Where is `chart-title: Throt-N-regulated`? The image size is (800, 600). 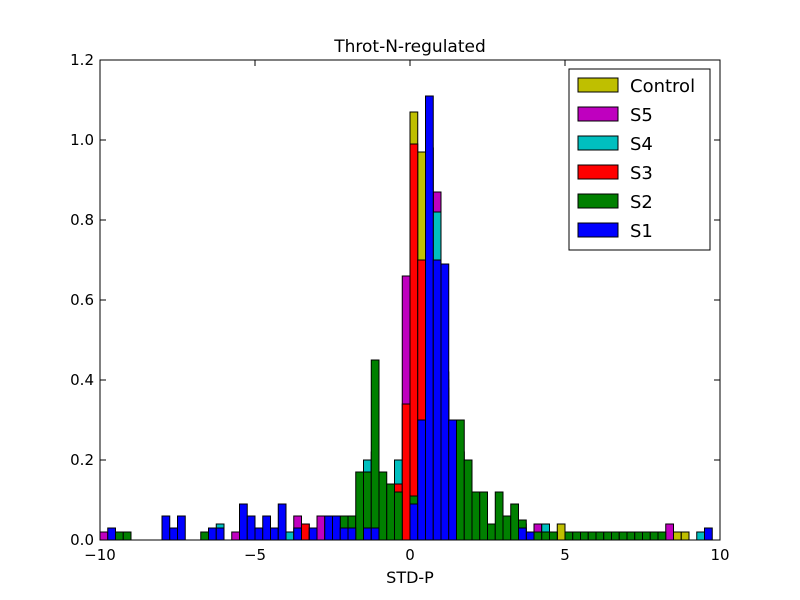 chart-title: Throt-N-regulated is located at coordinates (409, 47).